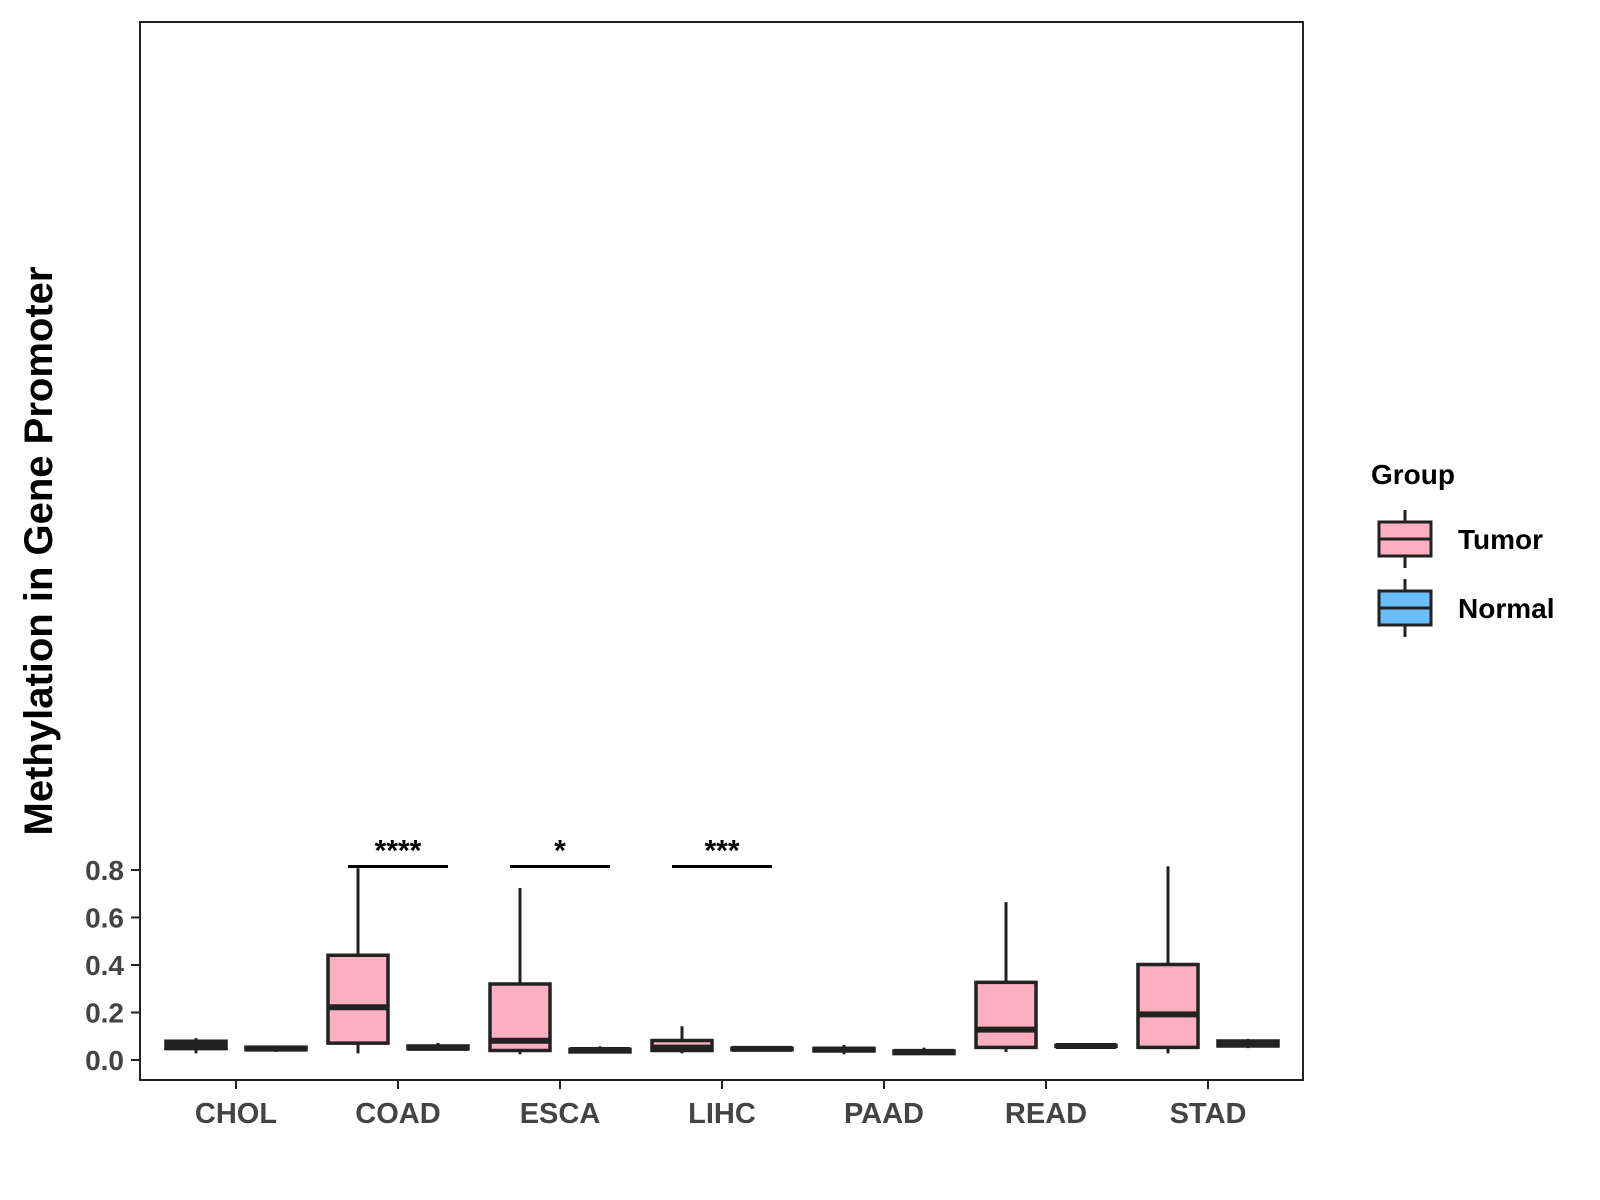  What do you see at coordinates (560, 1114) in the screenshot?
I see `x-tick-label: ESCA` at bounding box center [560, 1114].